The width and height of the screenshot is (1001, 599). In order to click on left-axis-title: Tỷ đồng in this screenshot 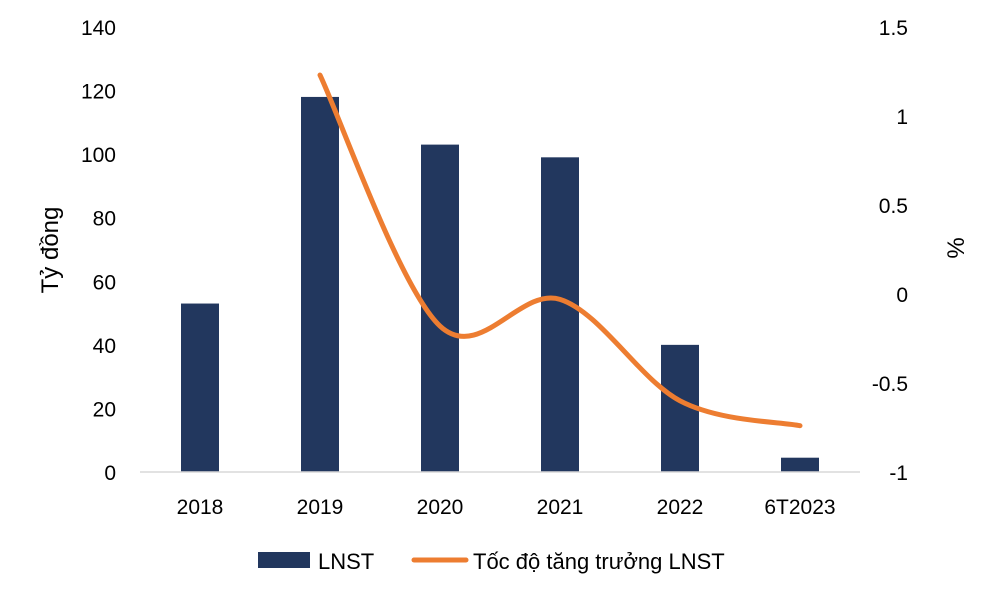, I will do `click(50, 250)`.